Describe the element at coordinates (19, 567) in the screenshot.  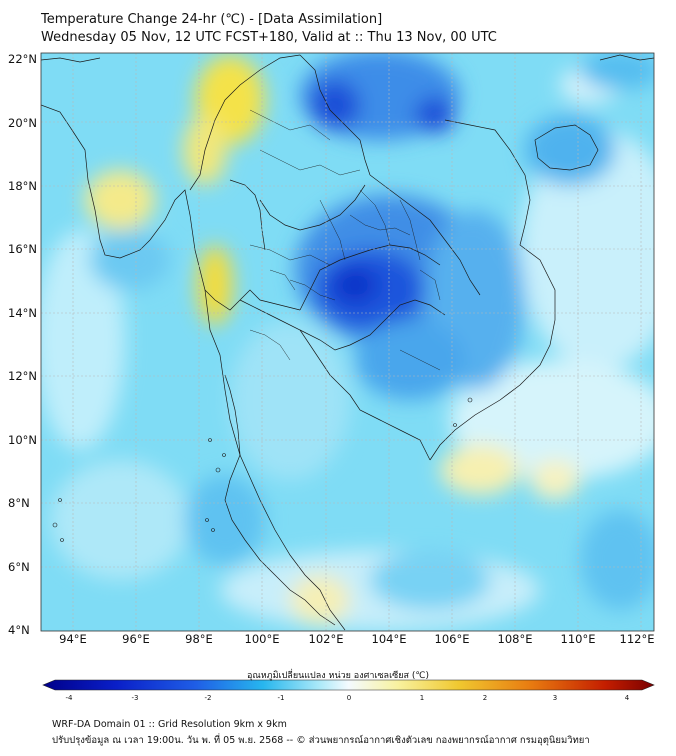
I see `lat-label: 6°N` at that location.